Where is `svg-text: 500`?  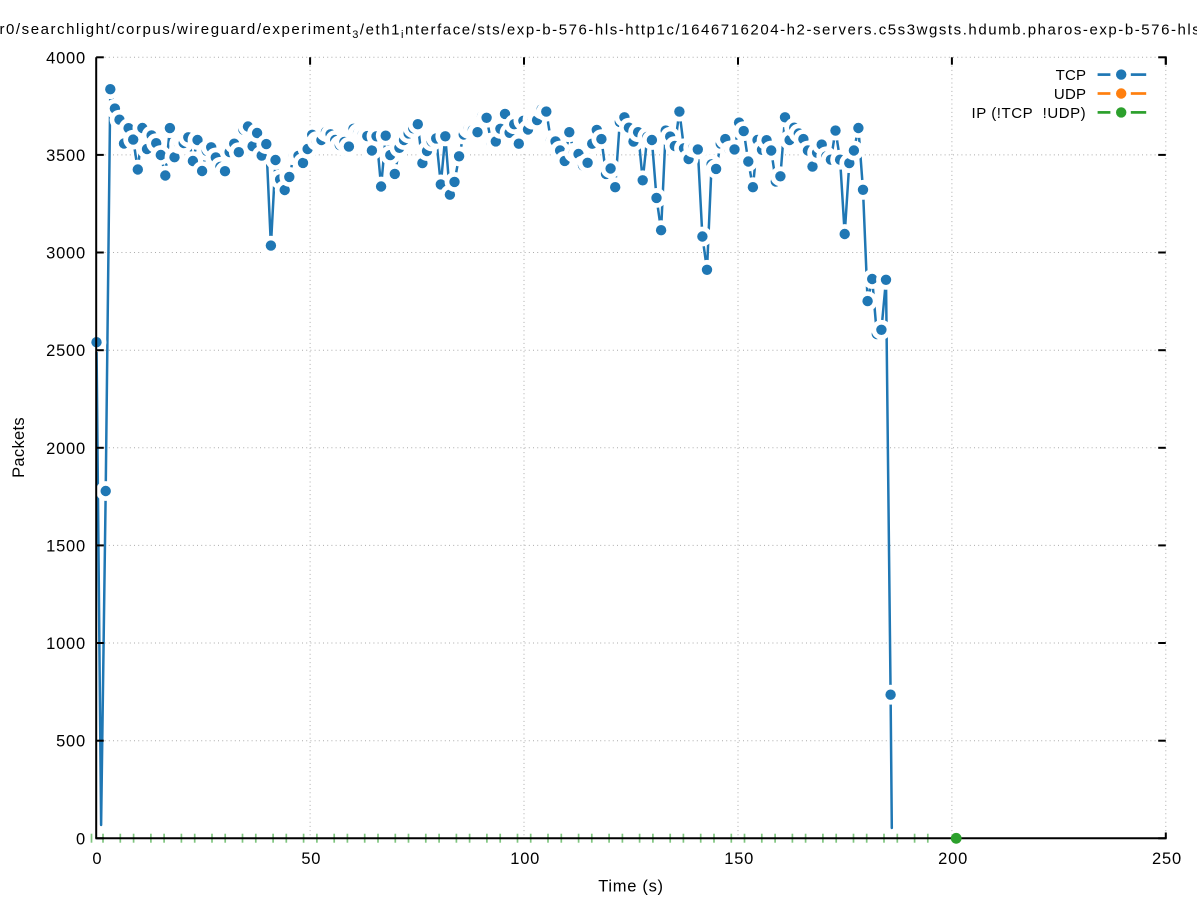 svg-text: 500 is located at coordinates (71, 742).